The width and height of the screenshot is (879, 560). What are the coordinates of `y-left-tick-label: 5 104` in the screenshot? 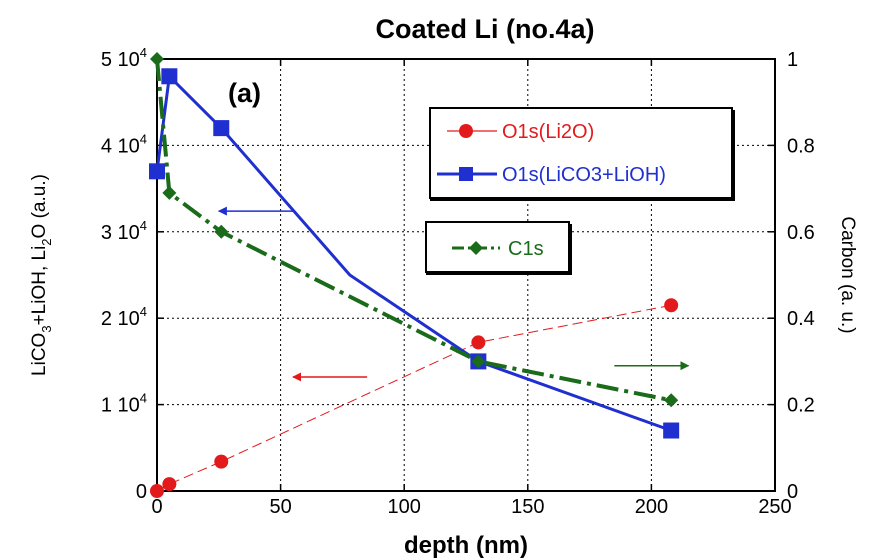 It's located at (124, 58).